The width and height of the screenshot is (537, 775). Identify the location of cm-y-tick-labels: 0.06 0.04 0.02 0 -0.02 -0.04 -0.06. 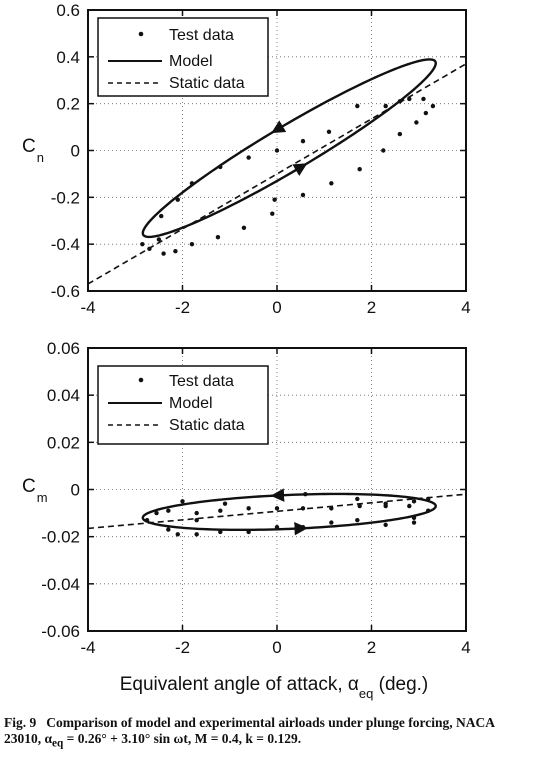
(60, 490).